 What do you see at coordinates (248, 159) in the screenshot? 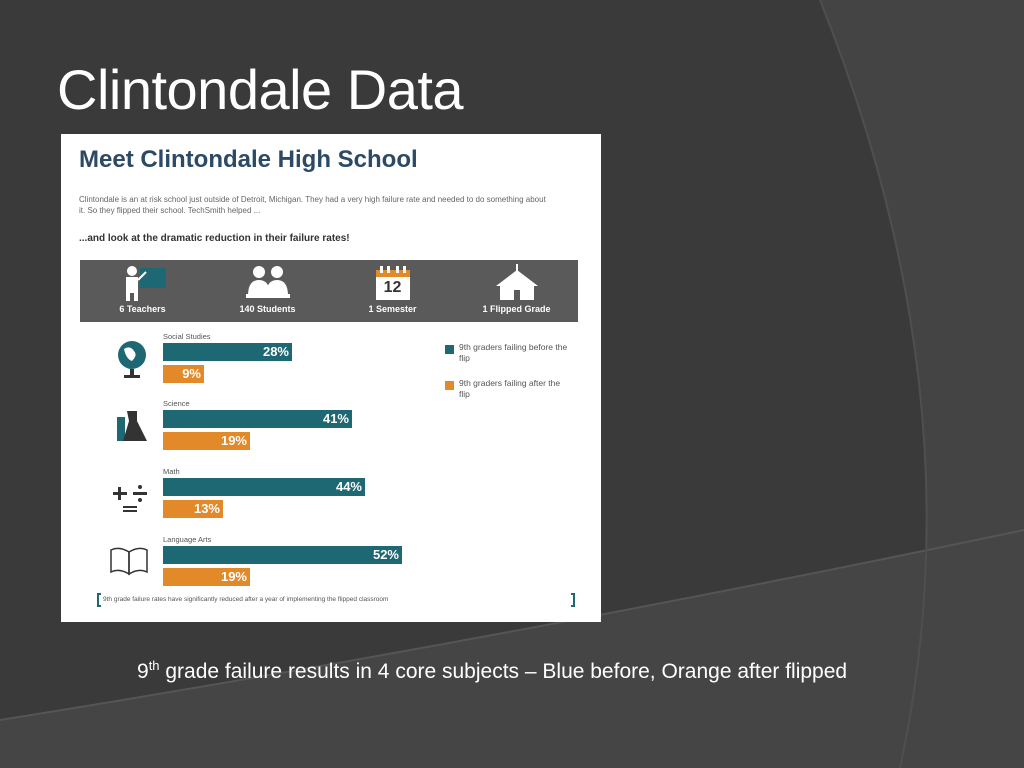
I see `infographic-title: Meet Clintondale High School` at bounding box center [248, 159].